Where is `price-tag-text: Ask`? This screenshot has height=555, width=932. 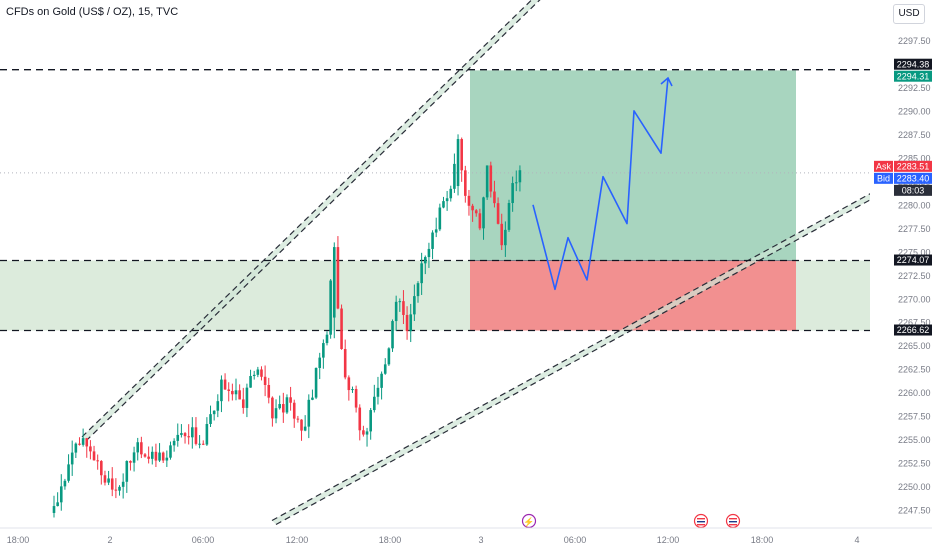
price-tag-text: Ask is located at coordinates (884, 167).